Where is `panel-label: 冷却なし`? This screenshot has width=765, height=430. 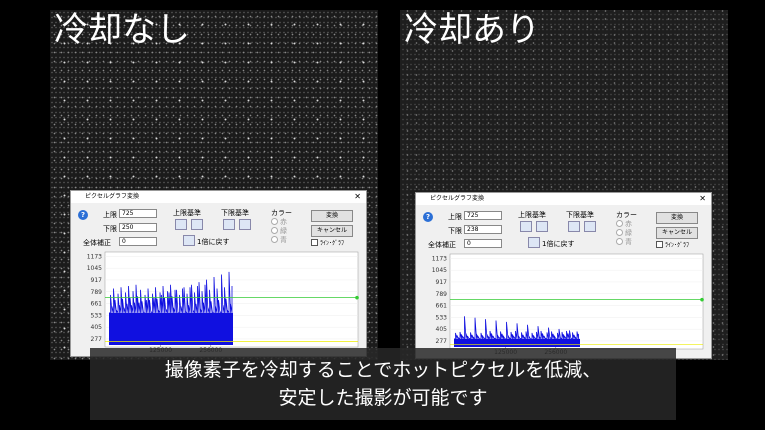 panel-label: 冷却なし is located at coordinates (122, 30).